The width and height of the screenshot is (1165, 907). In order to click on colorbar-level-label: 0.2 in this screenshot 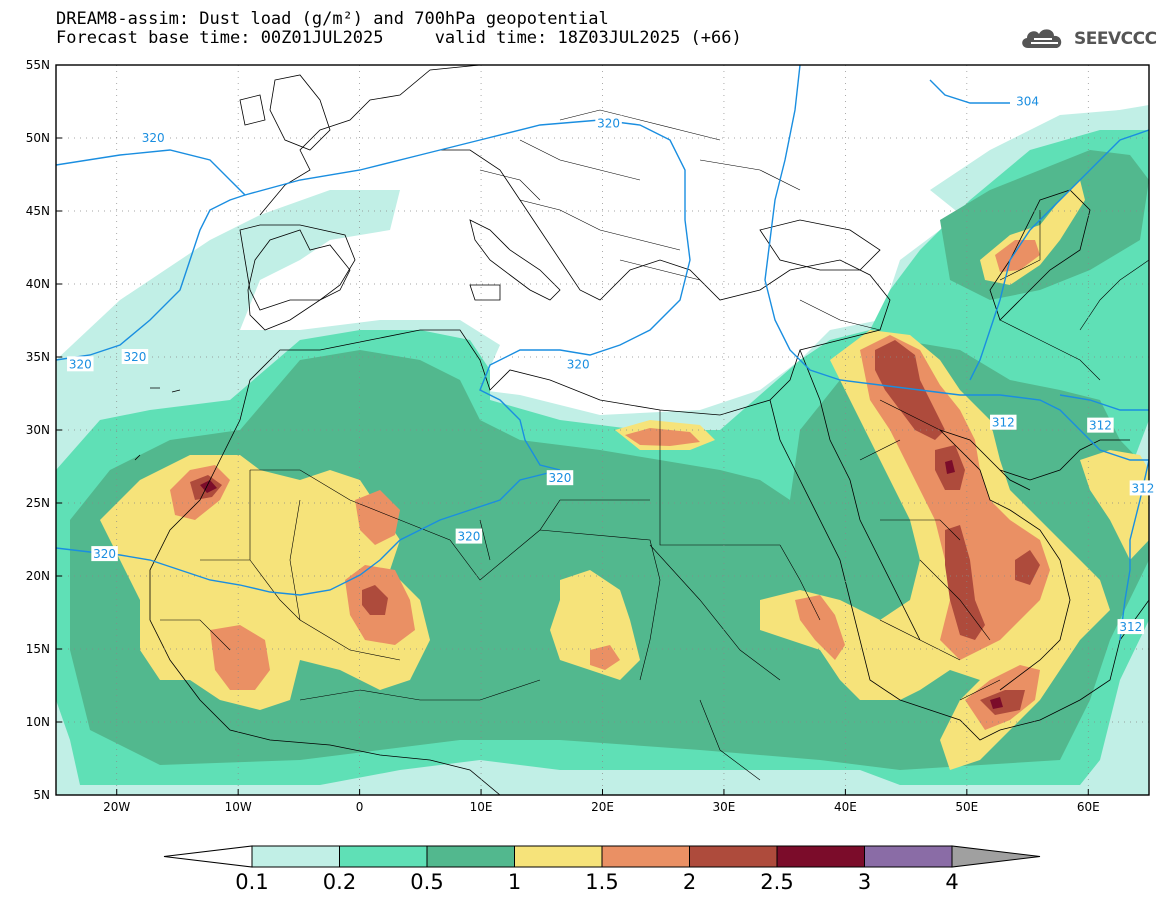, I will do `click(339, 882)`.